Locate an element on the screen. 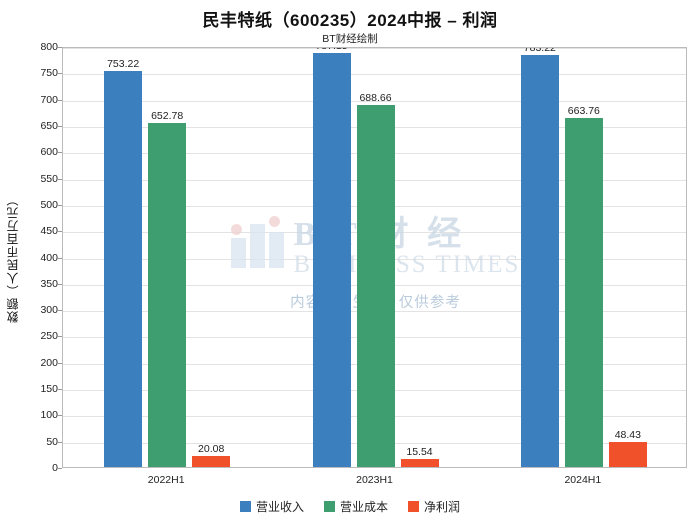 This screenshot has height=524, width=700. bar-净利润-2022H1 is located at coordinates (211, 461).